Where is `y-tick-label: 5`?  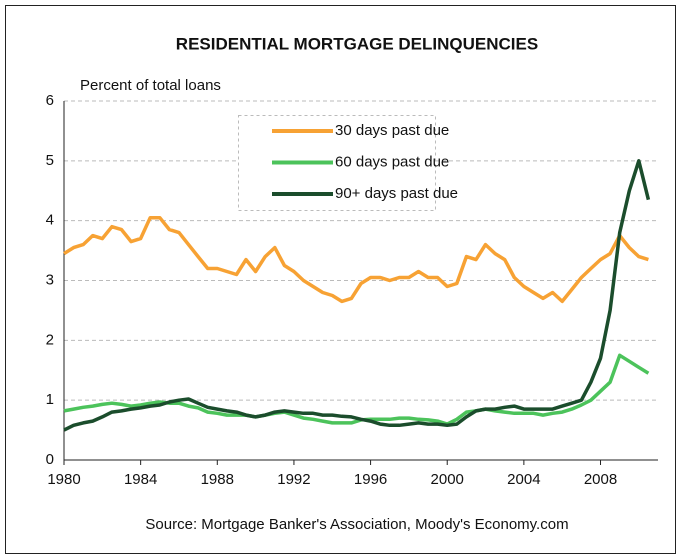
y-tick-label: 5 is located at coordinates (50, 160).